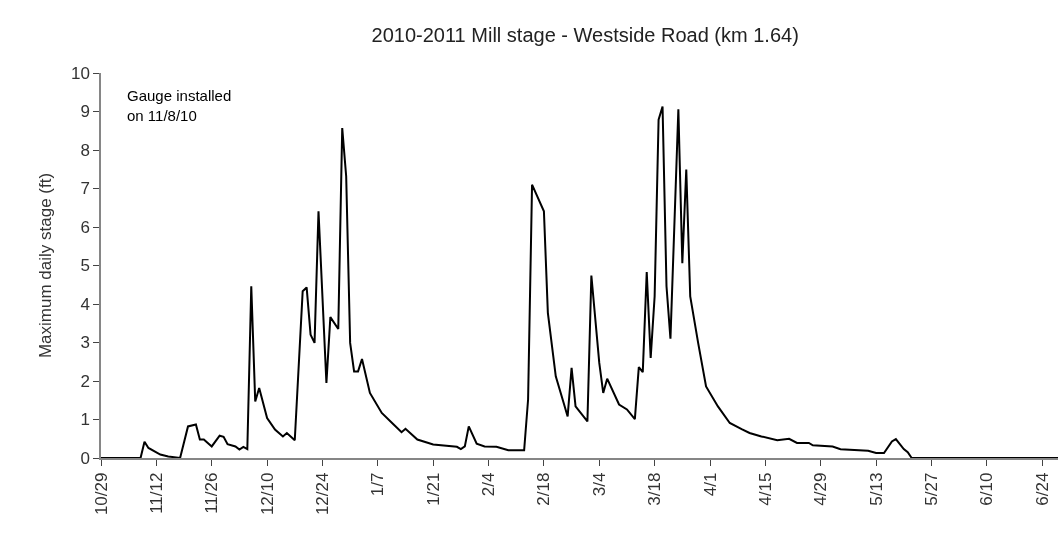  I want to click on x-tick-label: 5/27, so click(931, 489).